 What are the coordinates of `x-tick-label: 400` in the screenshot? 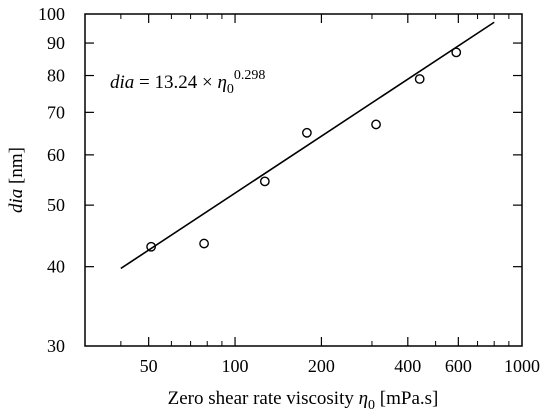 It's located at (407, 366).